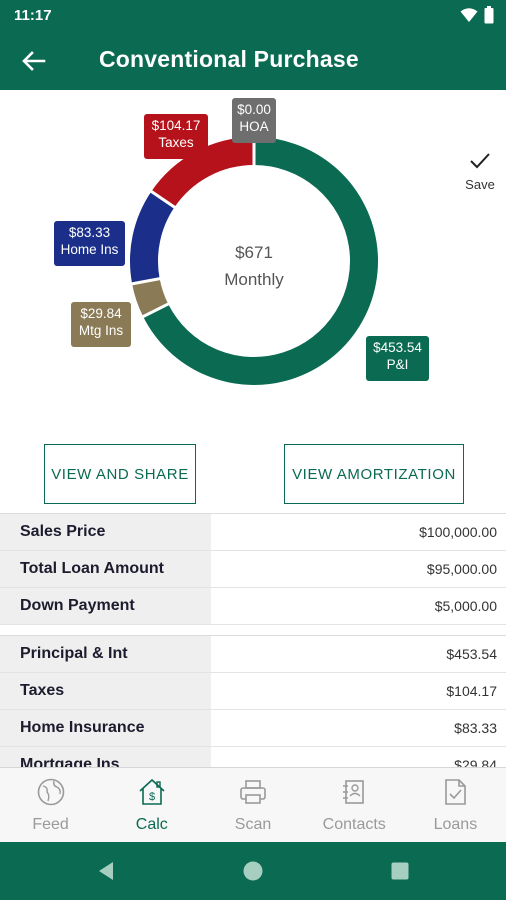 This screenshot has height=900, width=506. What do you see at coordinates (253, 606) in the screenshot?
I see `table-row: Down Payment $5,000.00` at bounding box center [253, 606].